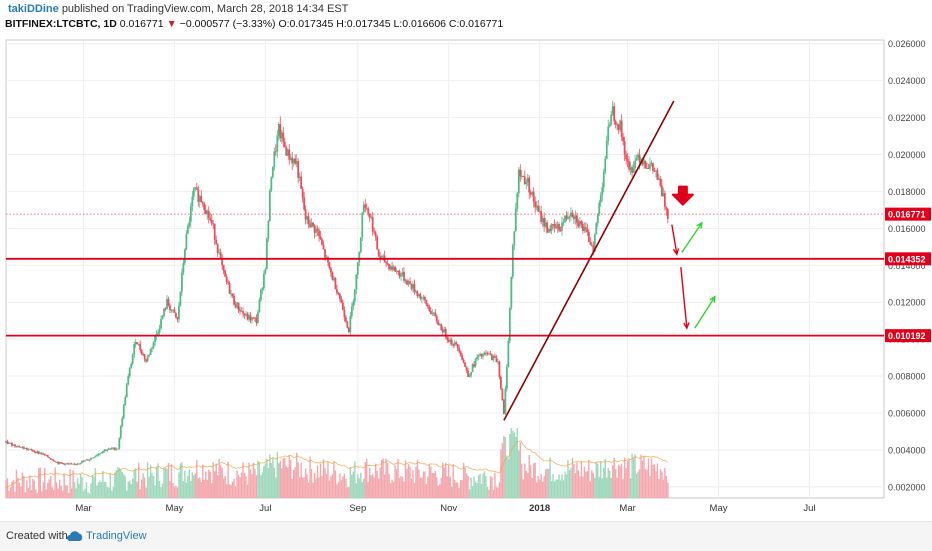 The image size is (932, 551). I want to click on y-tick-label: 0.016000, so click(907, 229).